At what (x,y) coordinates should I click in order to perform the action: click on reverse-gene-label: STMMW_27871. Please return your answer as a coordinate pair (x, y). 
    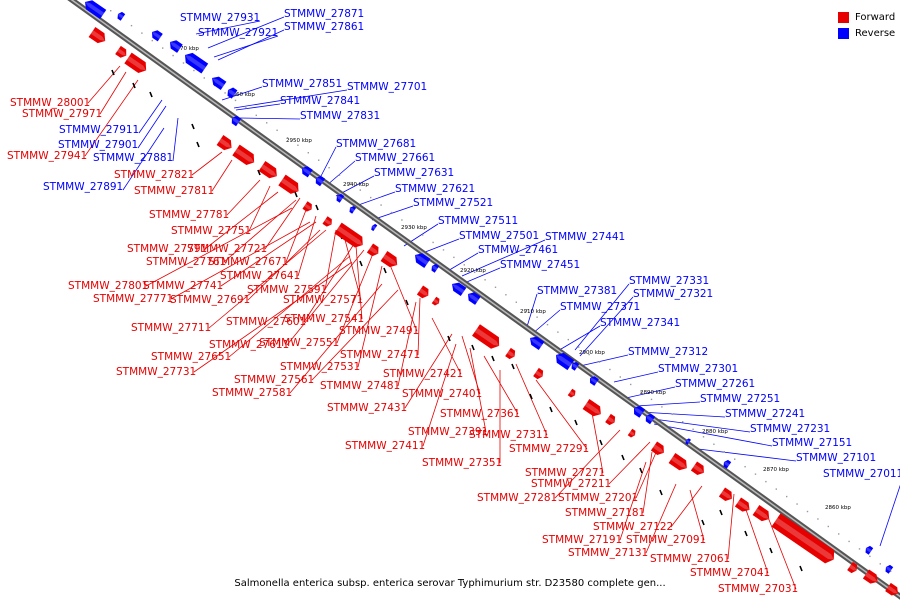
    Looking at the image, I should click on (324, 14).